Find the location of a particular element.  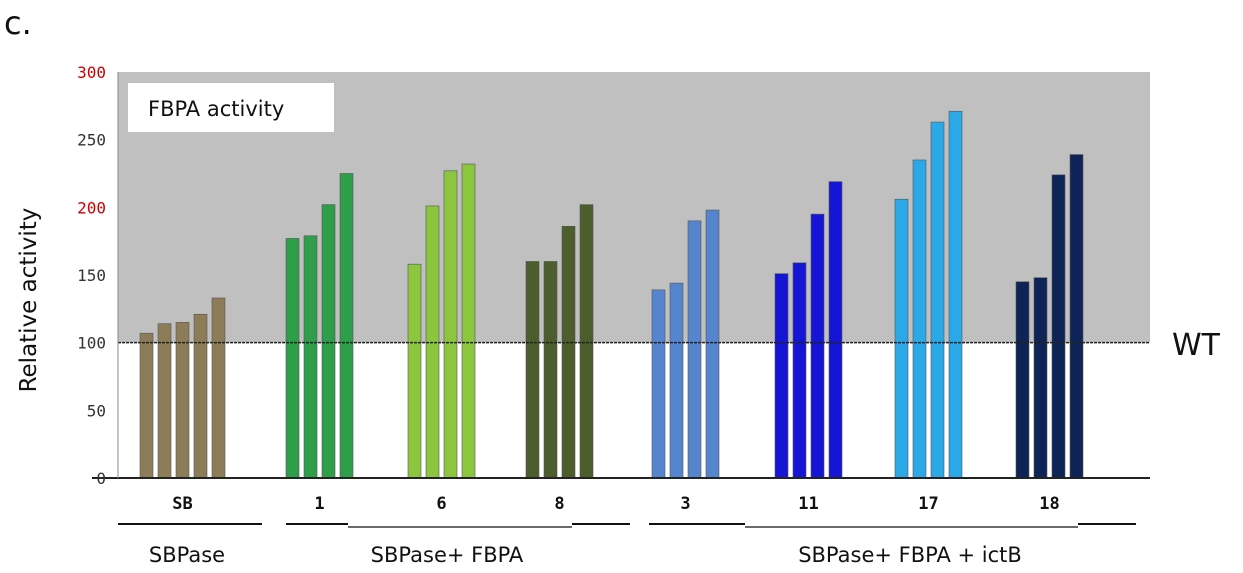

category-label: SBPase+ FBPA is located at coordinates (447, 555).